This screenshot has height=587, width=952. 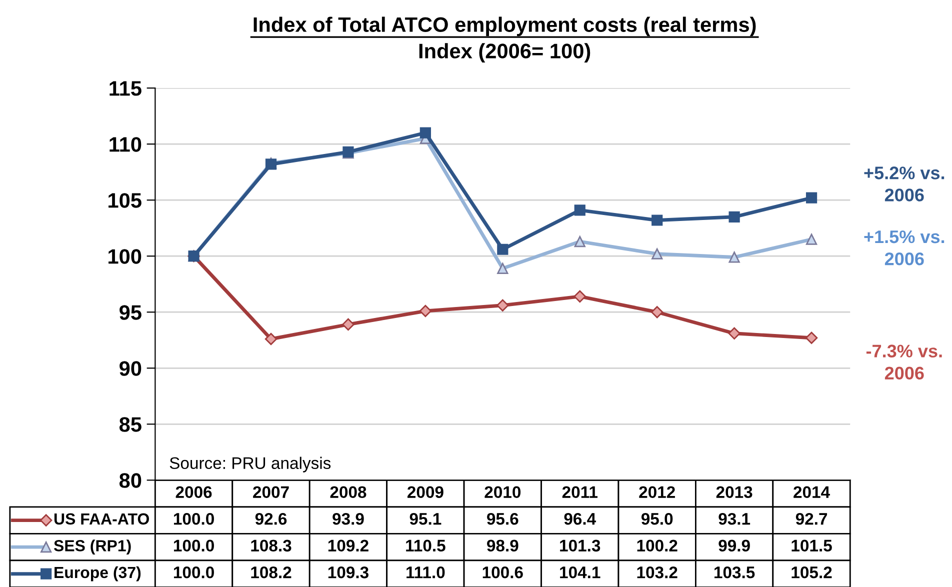 What do you see at coordinates (271, 492) in the screenshot?
I see `x-tick-label: 2007` at bounding box center [271, 492].